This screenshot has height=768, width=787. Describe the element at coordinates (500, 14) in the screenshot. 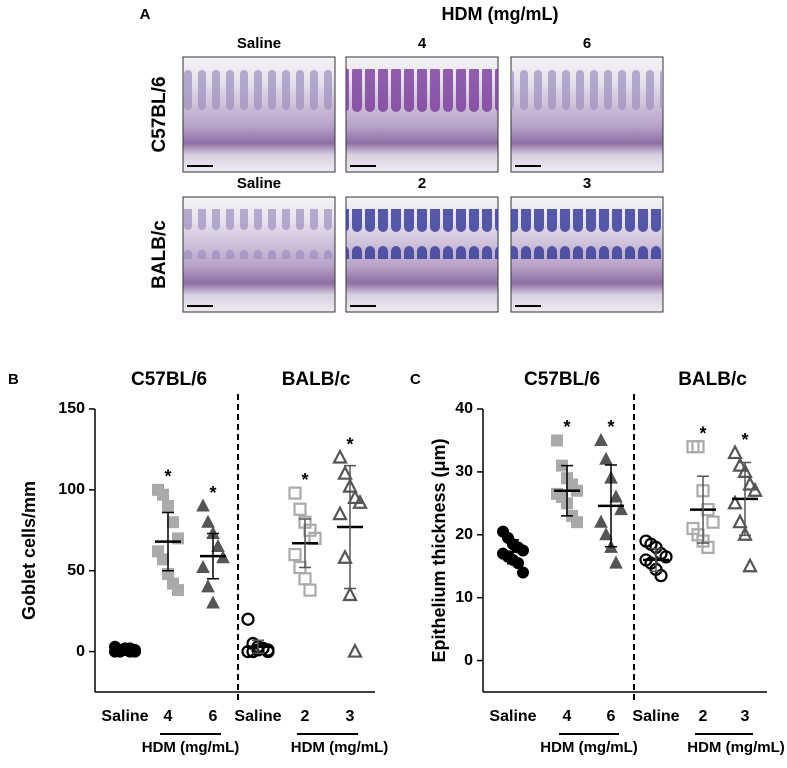

I see `panel-title: HDM (mg/mL)` at that location.